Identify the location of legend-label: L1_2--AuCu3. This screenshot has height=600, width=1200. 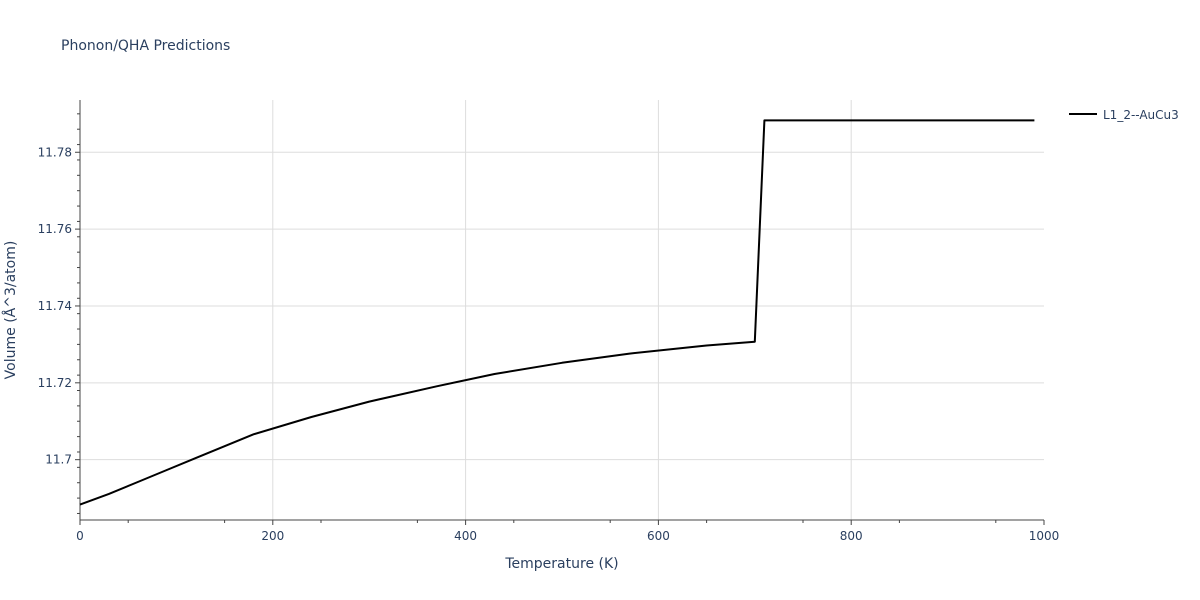
(1141, 115).